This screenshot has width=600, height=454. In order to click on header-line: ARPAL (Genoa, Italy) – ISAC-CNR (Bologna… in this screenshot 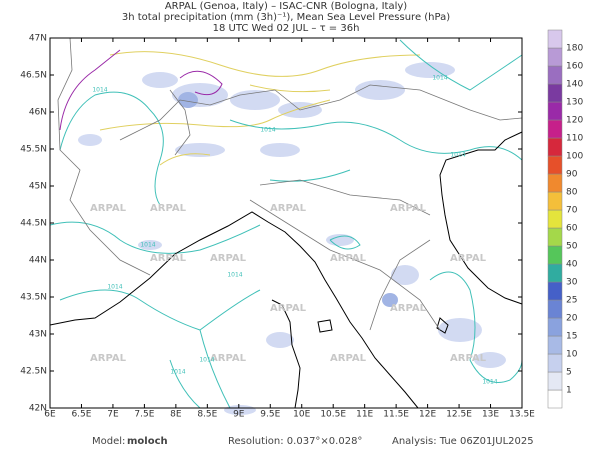, I will do `click(286, 6)`.